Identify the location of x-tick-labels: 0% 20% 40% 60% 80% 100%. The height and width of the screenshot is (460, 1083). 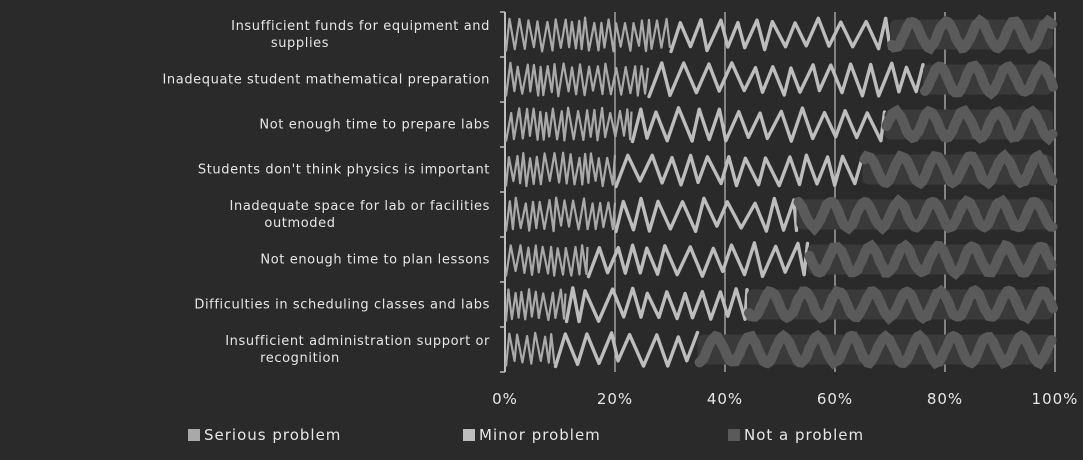
(785, 399).